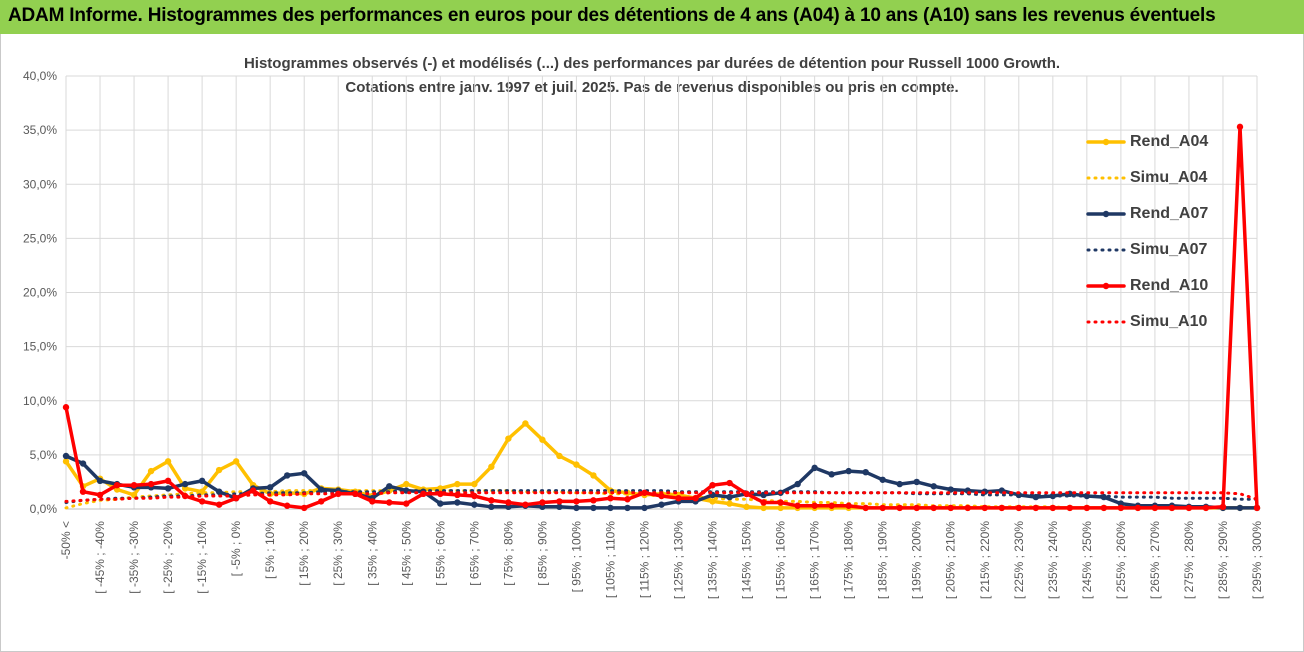 The image size is (1304, 652). I want to click on x-tick-label: [ -15% ; -10%, so click(202, 557).